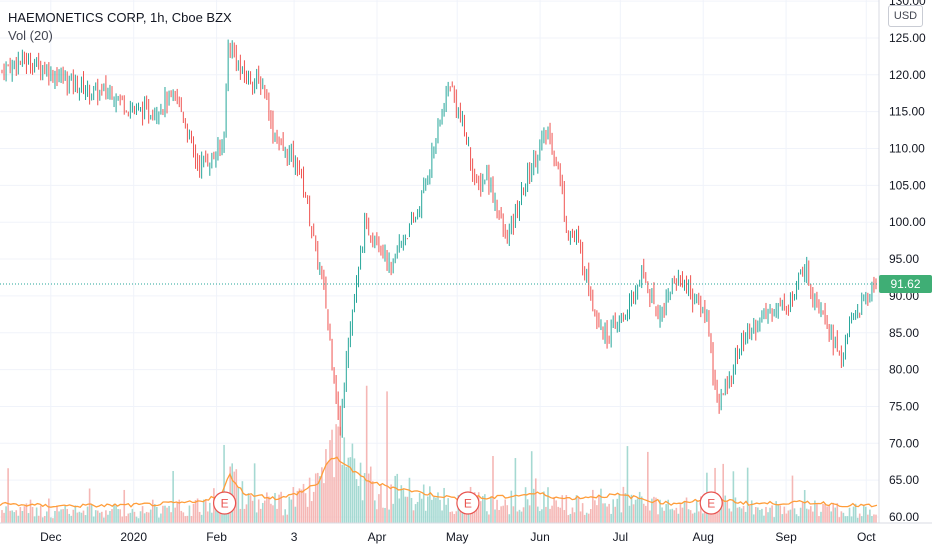  Describe the element at coordinates (120, 27) in the screenshot. I see `chart-legend: HAEMONETICS CORP, 1h, Cboe BZX Vol (20)` at that location.